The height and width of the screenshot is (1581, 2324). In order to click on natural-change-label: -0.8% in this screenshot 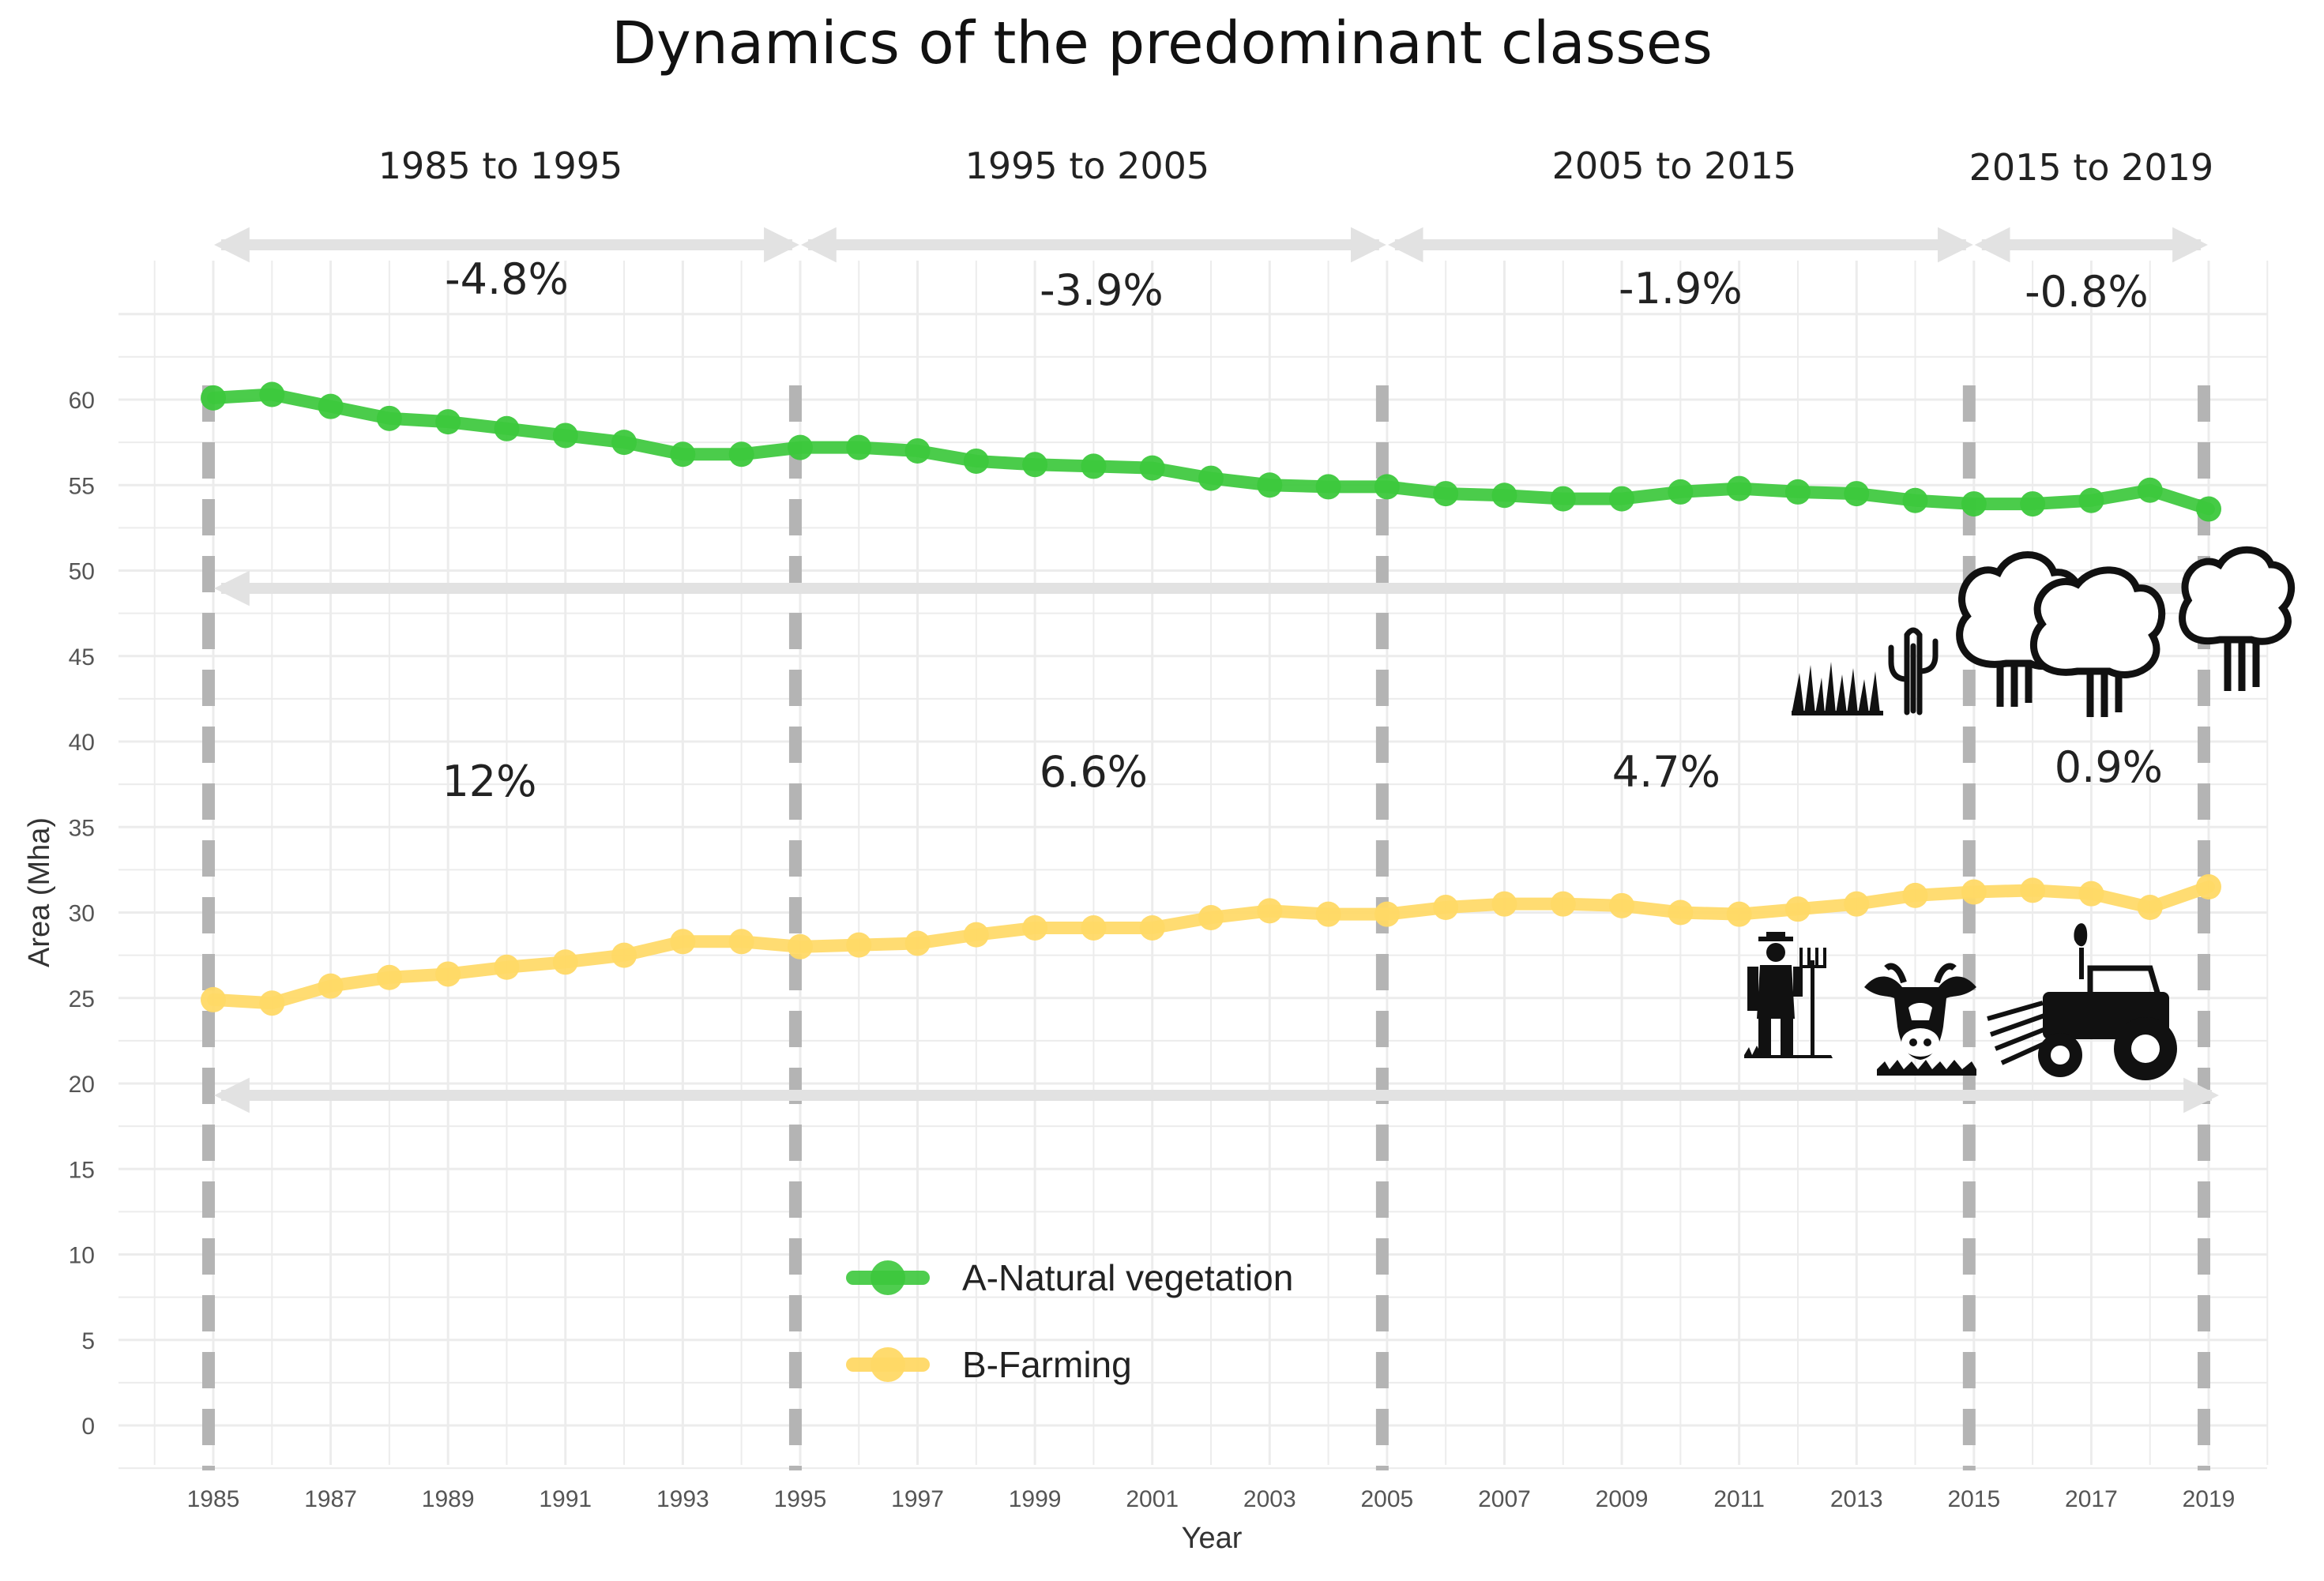, I will do `click(2087, 292)`.